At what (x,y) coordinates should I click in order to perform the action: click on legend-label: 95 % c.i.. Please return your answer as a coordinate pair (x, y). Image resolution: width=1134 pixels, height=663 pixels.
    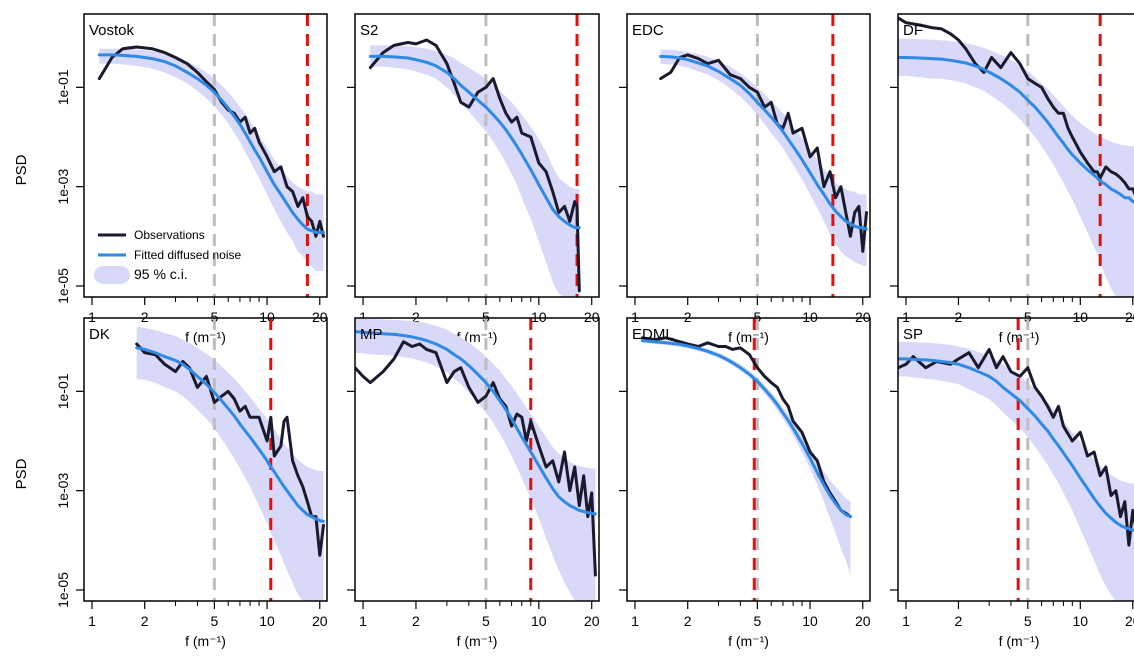
    Looking at the image, I should click on (161, 274).